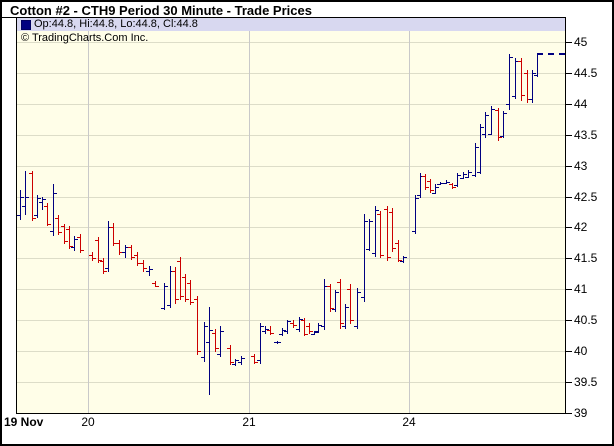 The image size is (614, 446). Describe the element at coordinates (116, 24) in the screenshot. I see `ohlc-readout: Op:44.8, Hi:44.8, Lo:44.8, Cl:44.8` at that location.